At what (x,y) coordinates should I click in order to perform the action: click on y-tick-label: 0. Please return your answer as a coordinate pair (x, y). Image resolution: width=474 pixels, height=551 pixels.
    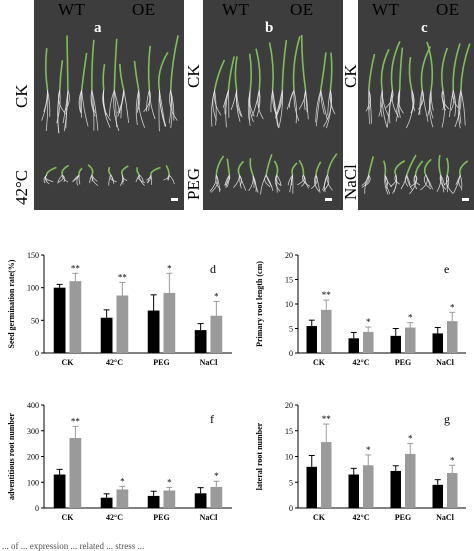
    Looking at the image, I should click on (37, 353).